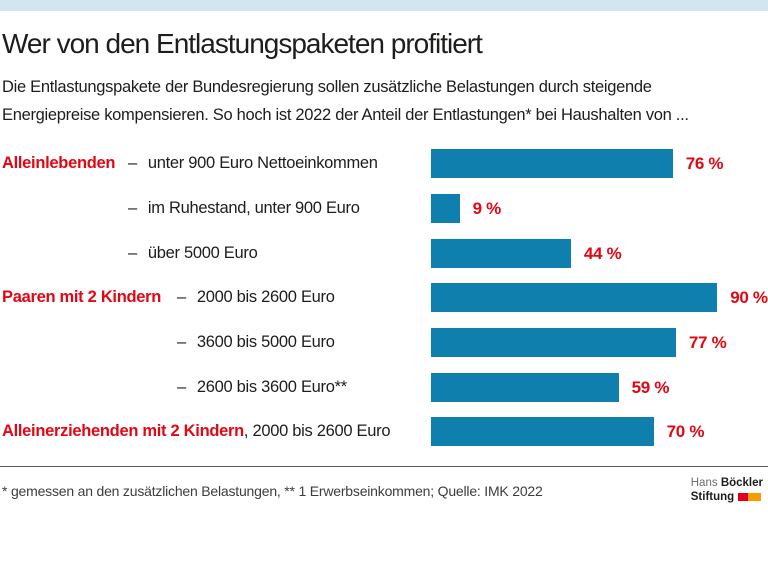 The image size is (768, 575). I want to click on logo-name-regular: Hans, so click(704, 483).